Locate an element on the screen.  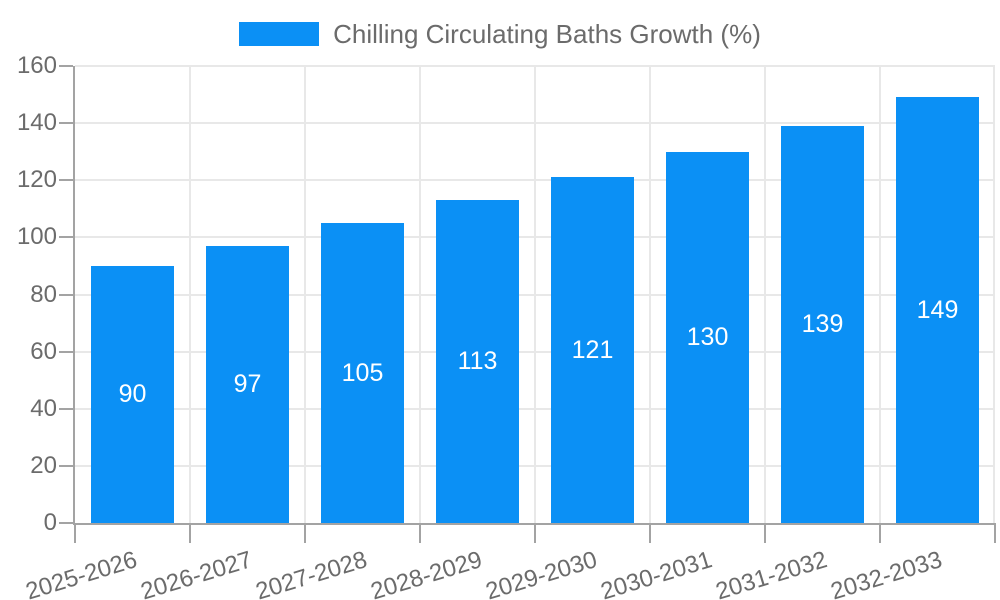
bar-value-label: 130 is located at coordinates (707, 336).